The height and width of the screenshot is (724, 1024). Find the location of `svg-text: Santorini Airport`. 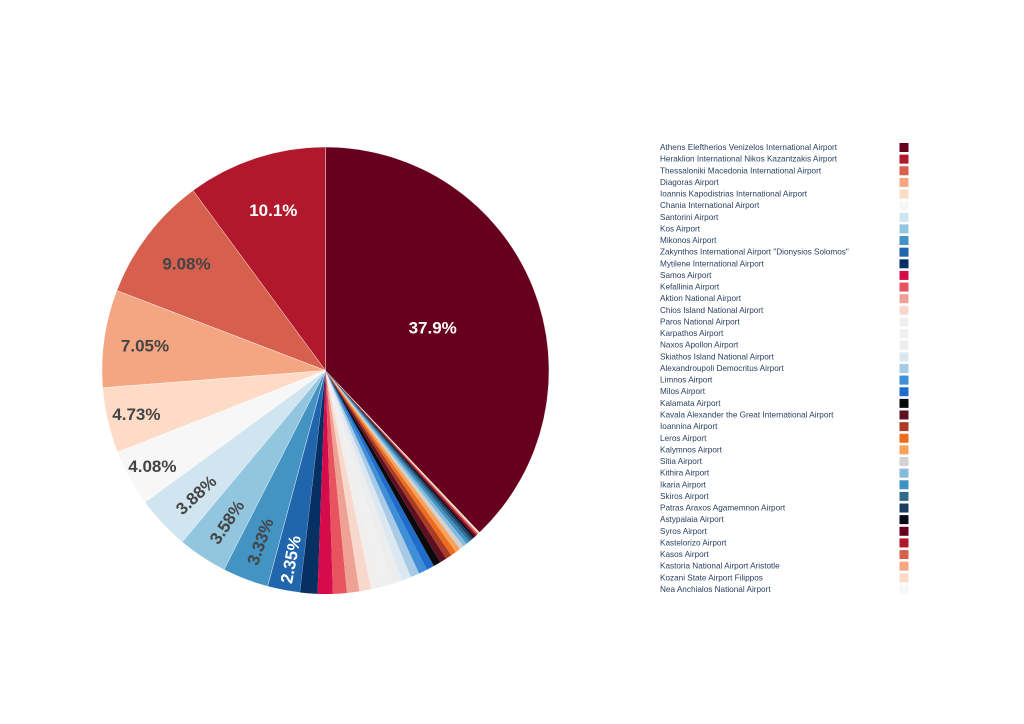

svg-text: Santorini Airport is located at coordinates (689, 217).